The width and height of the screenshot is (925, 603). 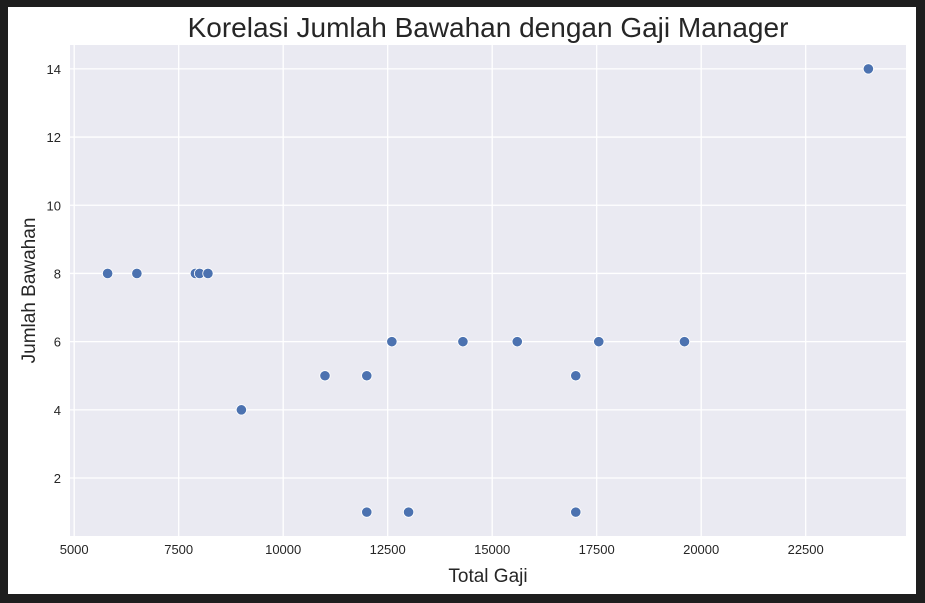 What do you see at coordinates (57, 273) in the screenshot?
I see `y-tick-label: 8` at bounding box center [57, 273].